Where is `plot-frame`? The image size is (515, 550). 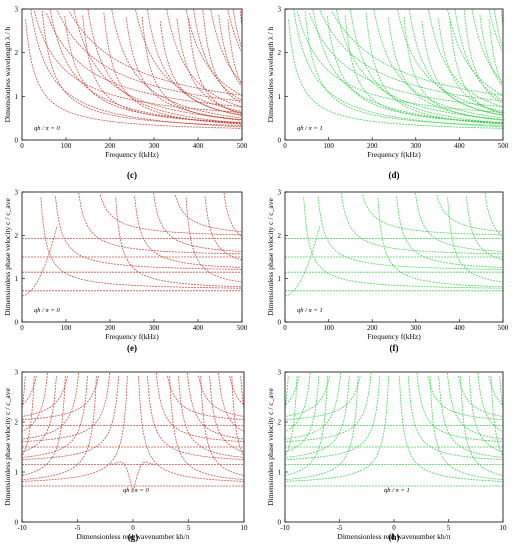
plot-frame is located at coordinates (132, 257).